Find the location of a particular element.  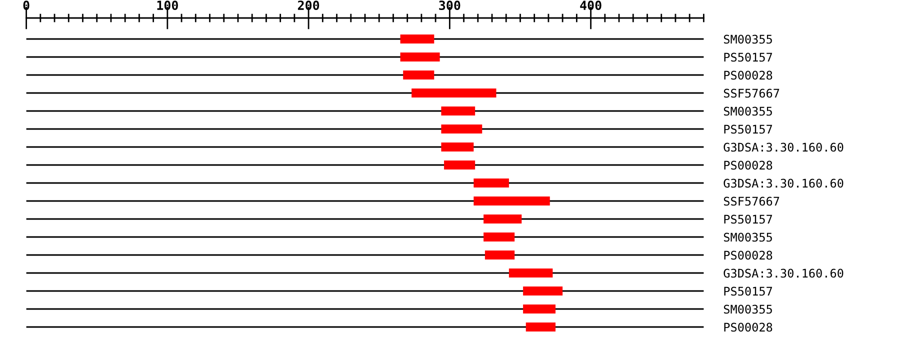

x-tick-label: 100 is located at coordinates (167, 5).